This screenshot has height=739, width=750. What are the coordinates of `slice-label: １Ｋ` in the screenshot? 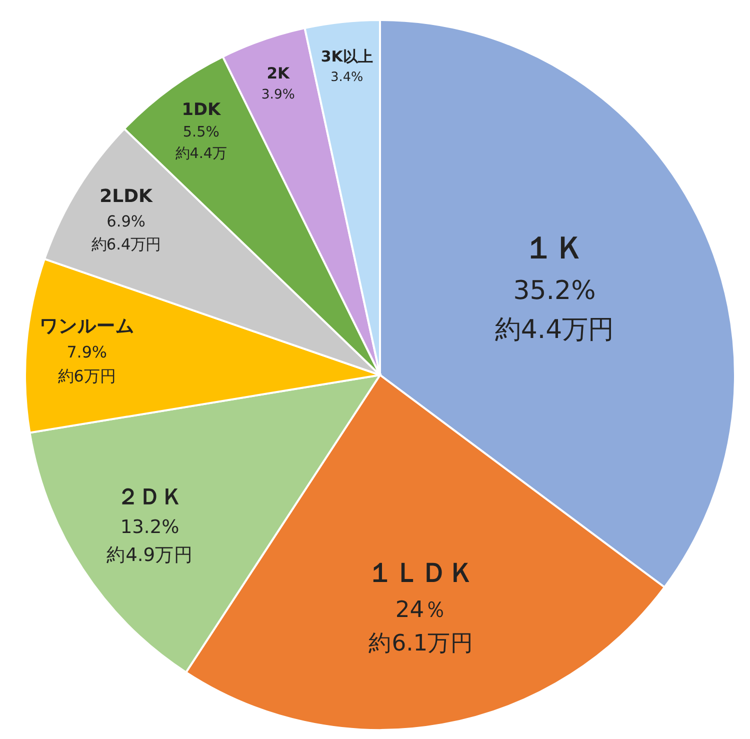 It's located at (555, 248).